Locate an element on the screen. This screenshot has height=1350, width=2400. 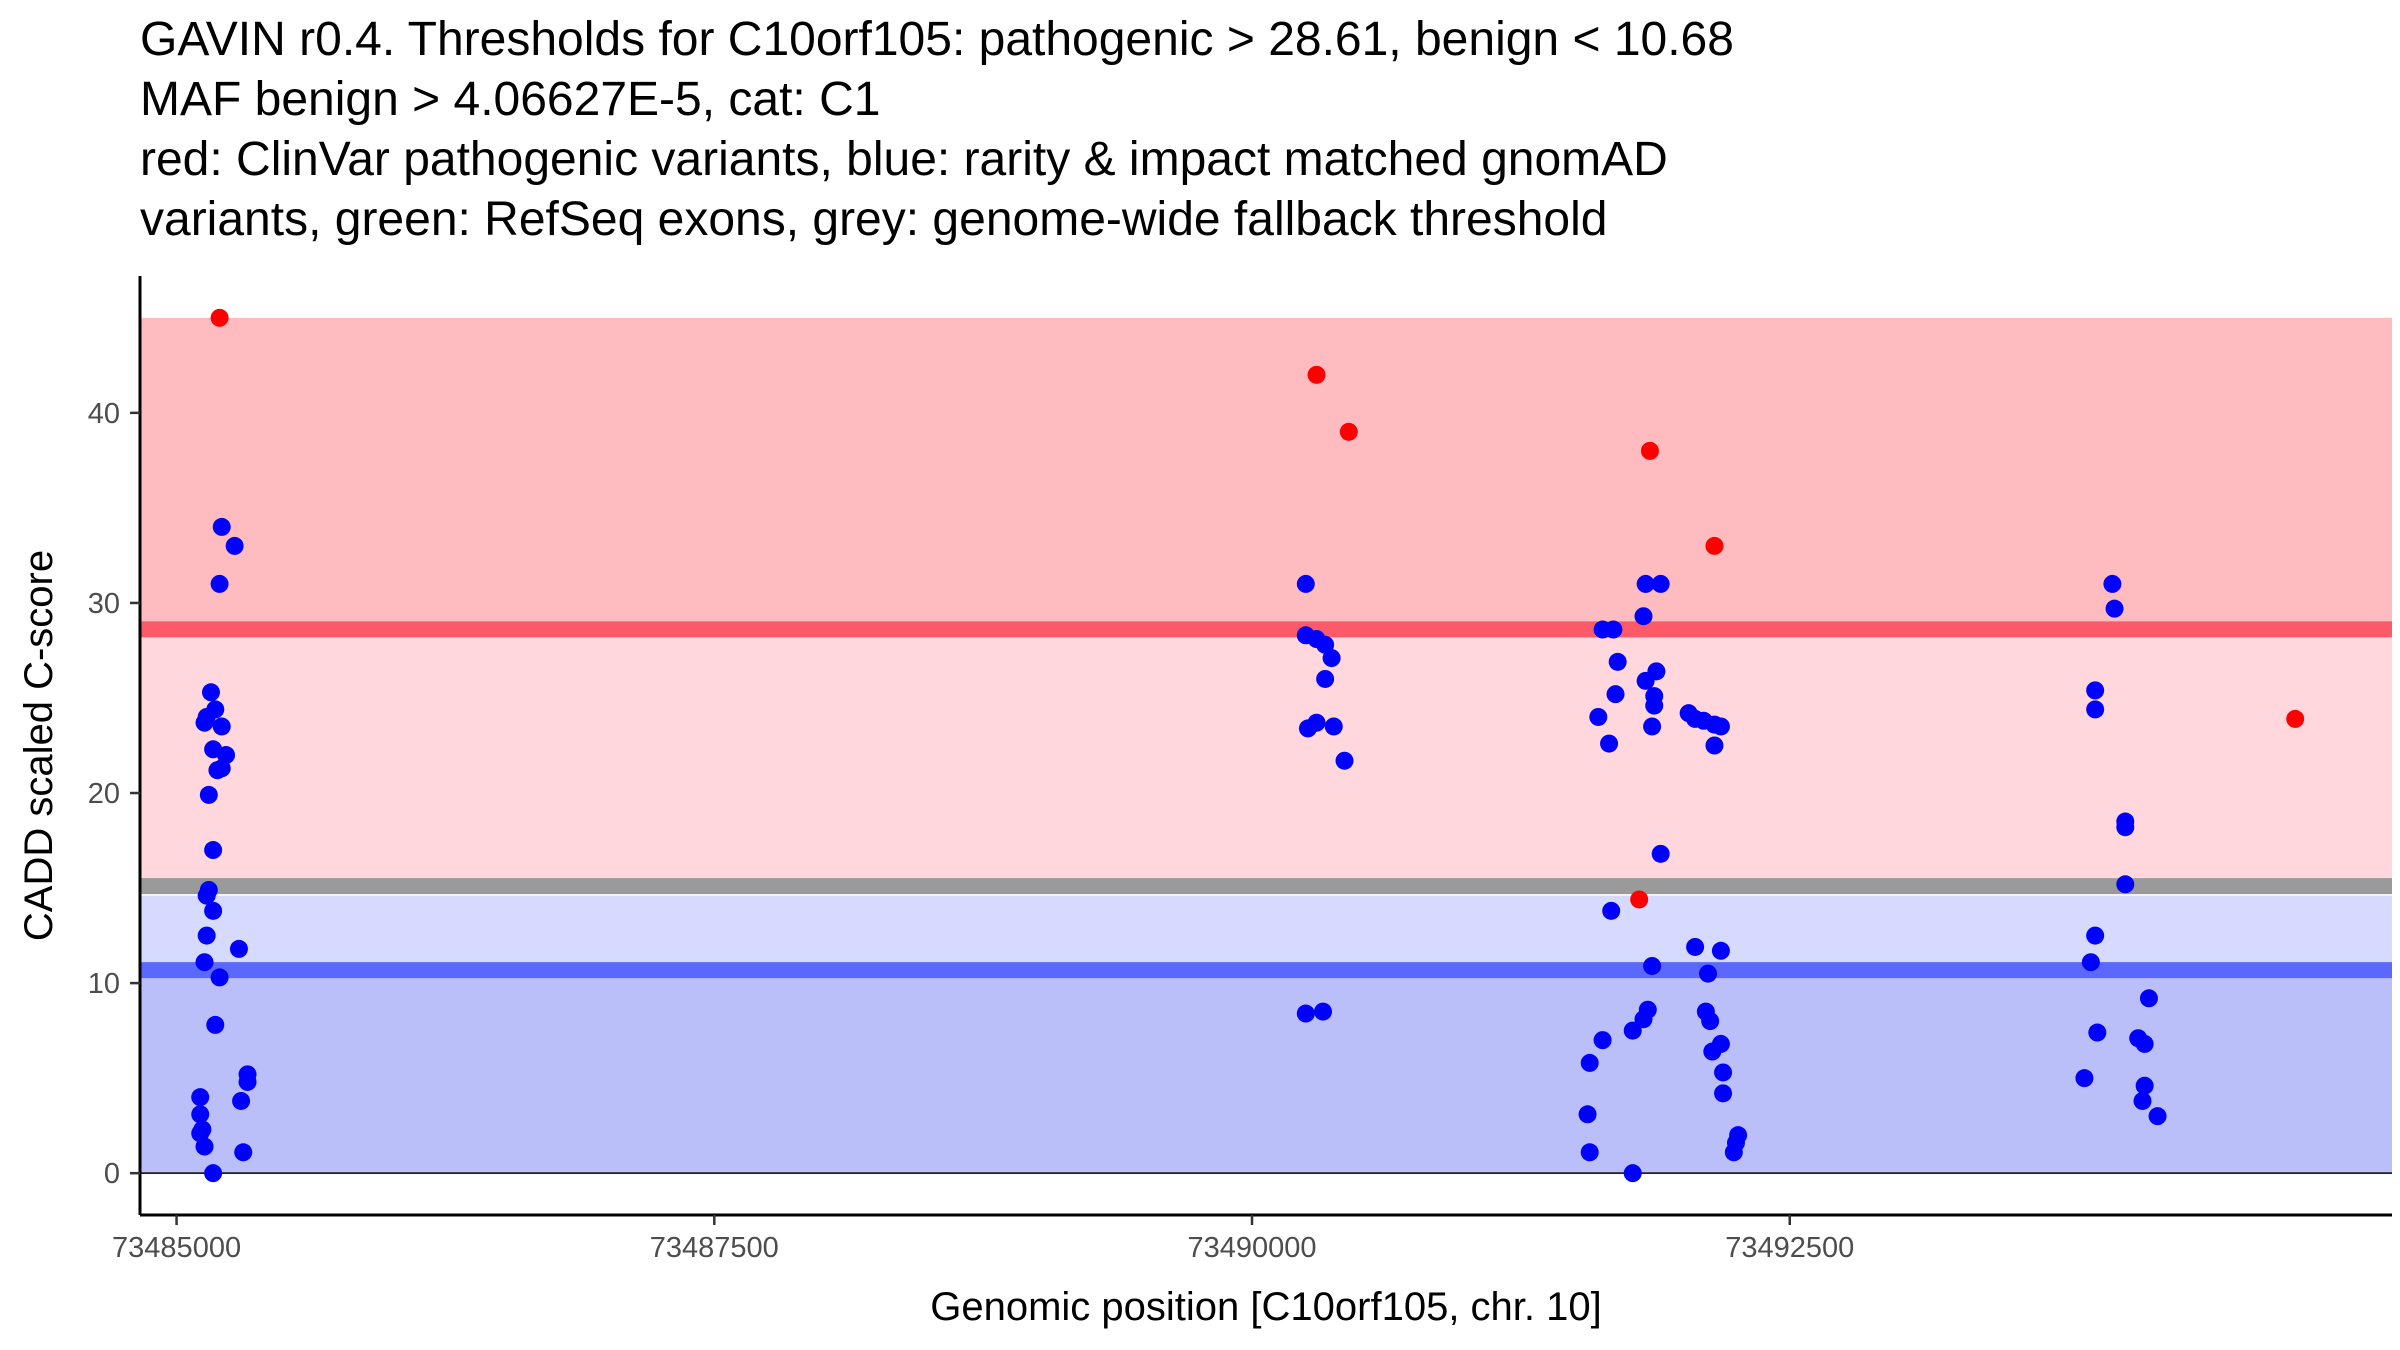
y-tick-label: 10 is located at coordinates (104, 984).